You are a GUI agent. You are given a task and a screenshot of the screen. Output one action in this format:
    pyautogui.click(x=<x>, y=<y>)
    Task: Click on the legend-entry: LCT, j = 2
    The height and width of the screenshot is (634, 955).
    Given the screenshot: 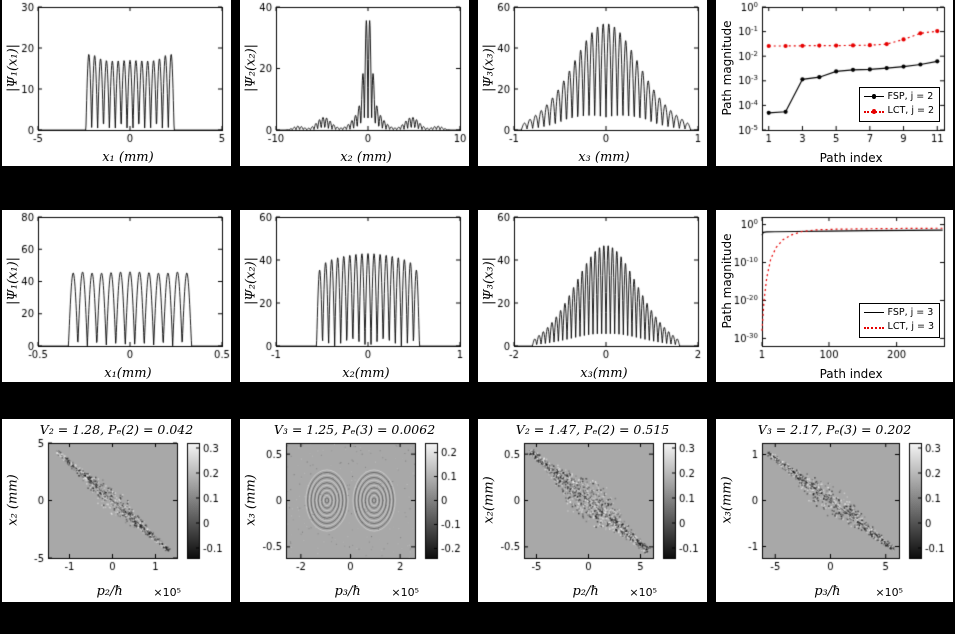 What is the action you would take?
    pyautogui.click(x=898, y=111)
    